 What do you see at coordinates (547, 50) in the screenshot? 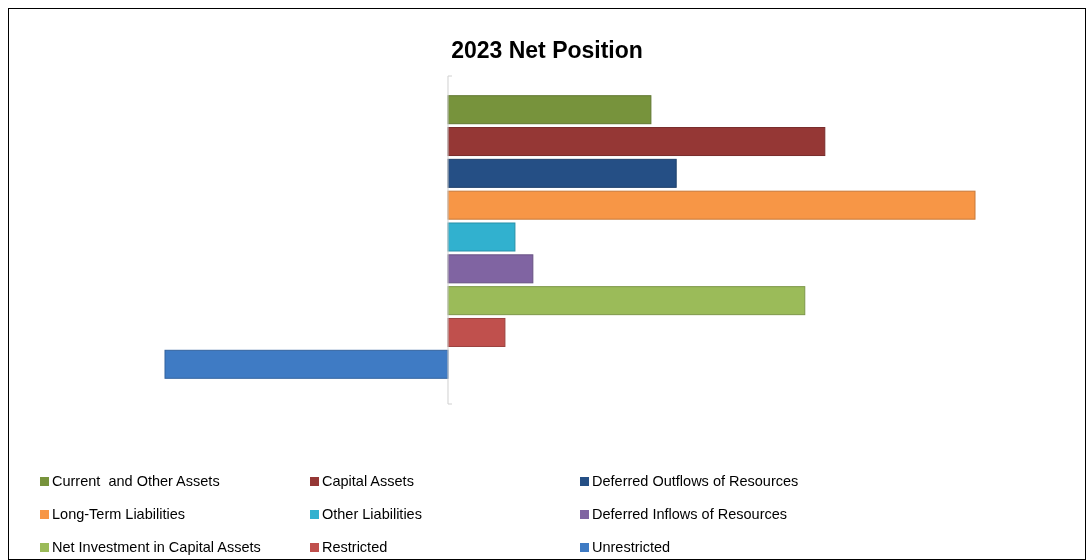
I see `chart-title: 2023 Net Position` at bounding box center [547, 50].